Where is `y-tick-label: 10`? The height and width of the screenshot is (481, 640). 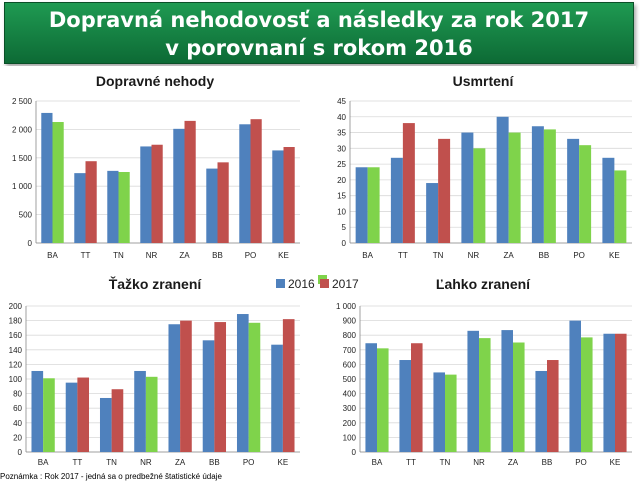
y-tick-label: 10 is located at coordinates (341, 211).